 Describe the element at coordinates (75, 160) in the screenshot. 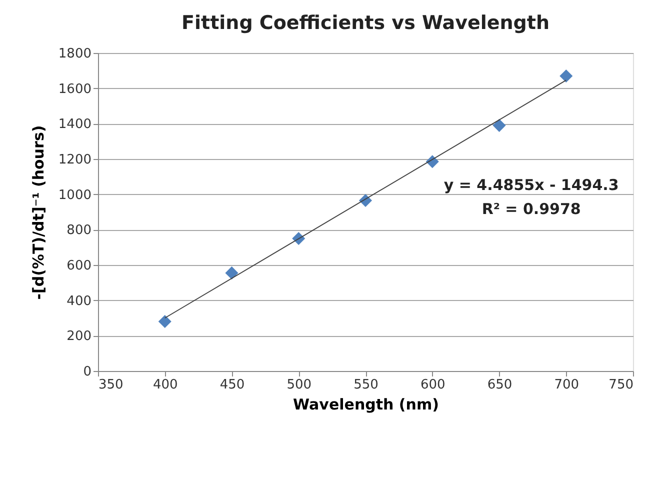

I see `y-tick-label: 1200` at that location.